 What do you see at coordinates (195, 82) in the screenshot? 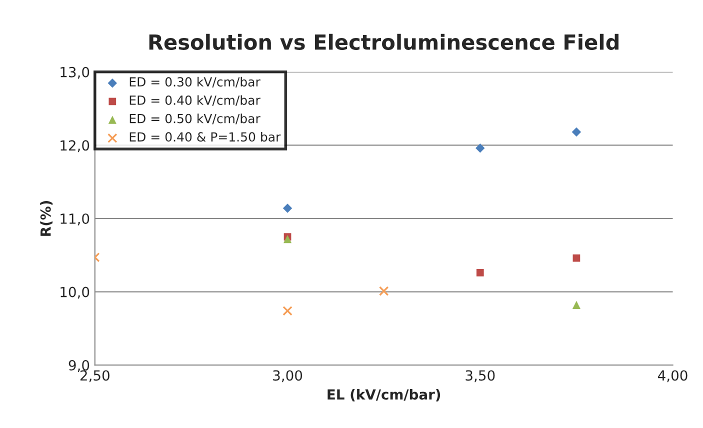
I see `legend-label: ED = 0.30 kV/cm/bar` at bounding box center [195, 82].